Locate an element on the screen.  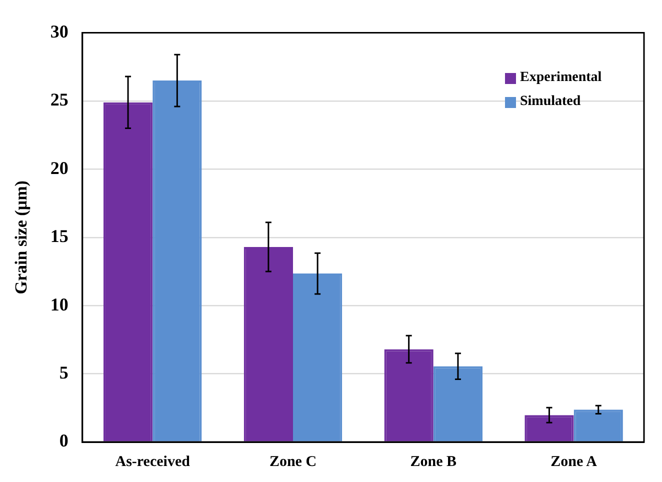
x-tick-label: Zone B is located at coordinates (433, 462).